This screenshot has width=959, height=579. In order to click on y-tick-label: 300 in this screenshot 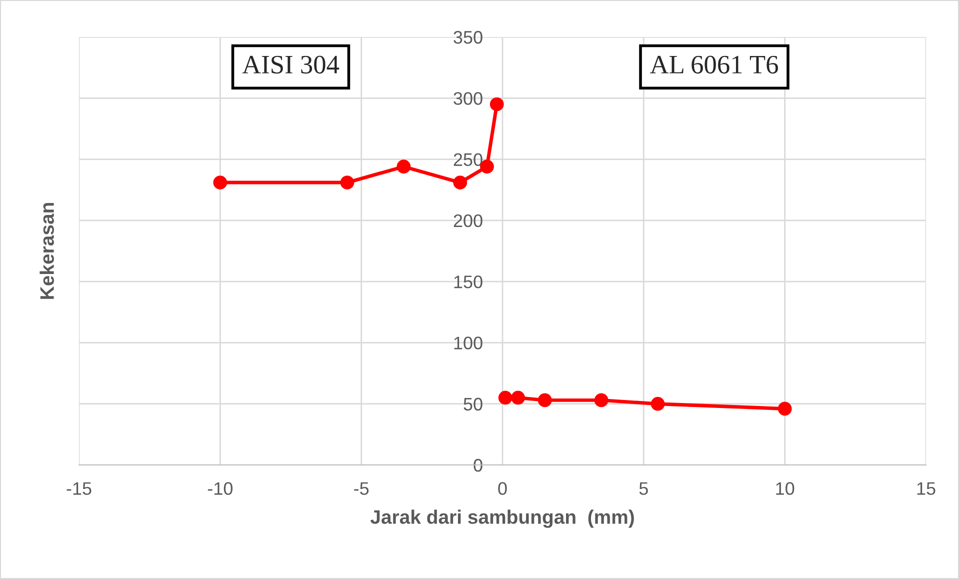, I will do `click(468, 98)`.